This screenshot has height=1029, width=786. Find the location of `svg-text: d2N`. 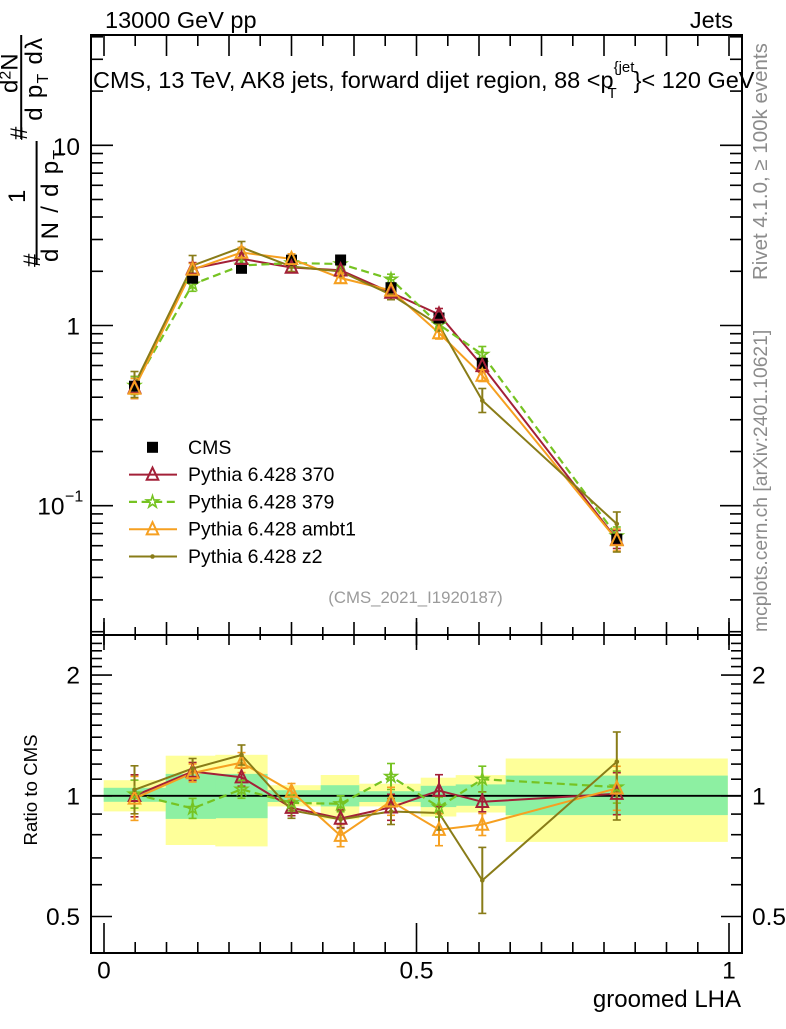

svg-text: d2N is located at coordinates (12, 73).